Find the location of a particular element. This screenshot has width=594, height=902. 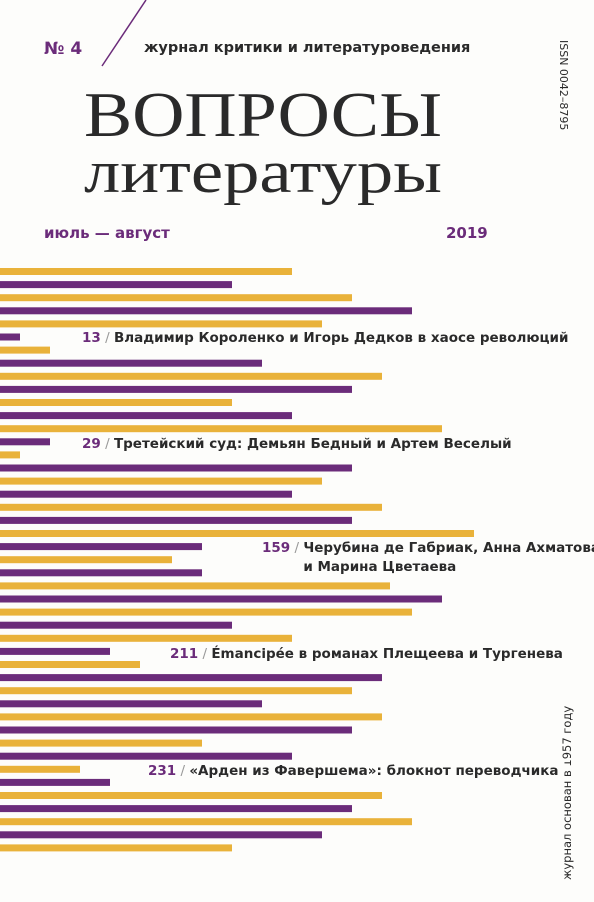

subtitle: журнал критики и литературоведения is located at coordinates (307, 48).